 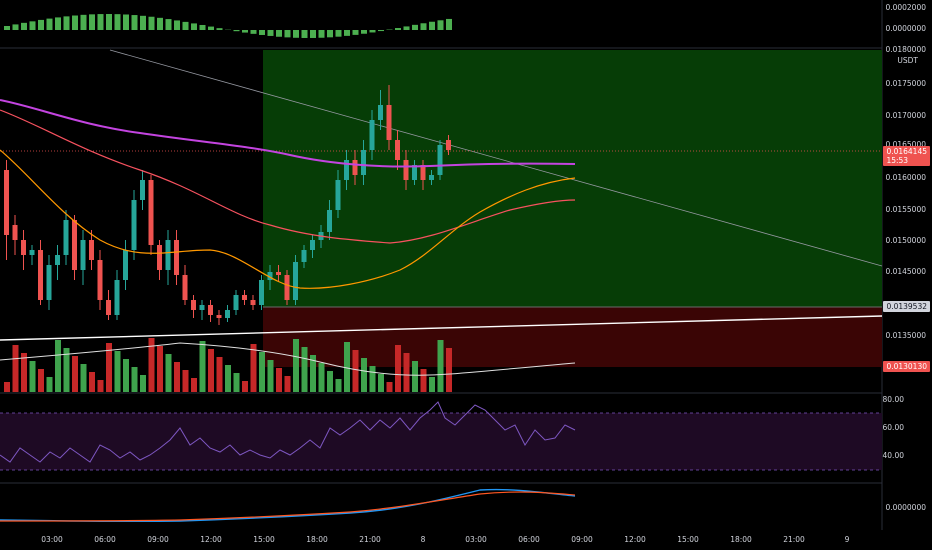 What do you see at coordinates (905, 28) in the screenshot?
I see `macd-axis-label: 0.0000000` at bounding box center [905, 28].